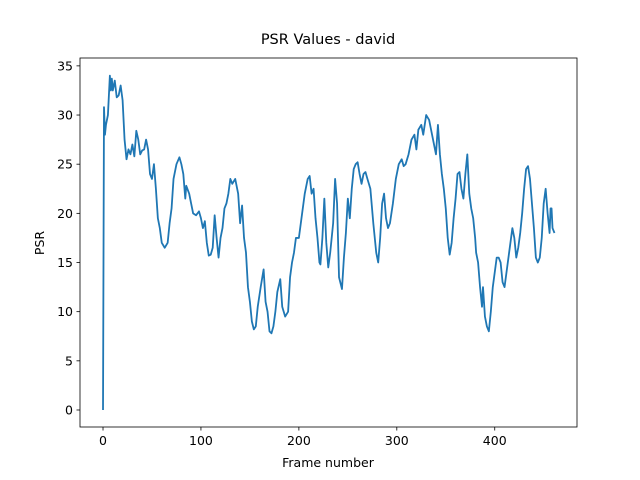  Describe the element at coordinates (65, 164) in the screenshot. I see `y-tick-label: 25` at that location.